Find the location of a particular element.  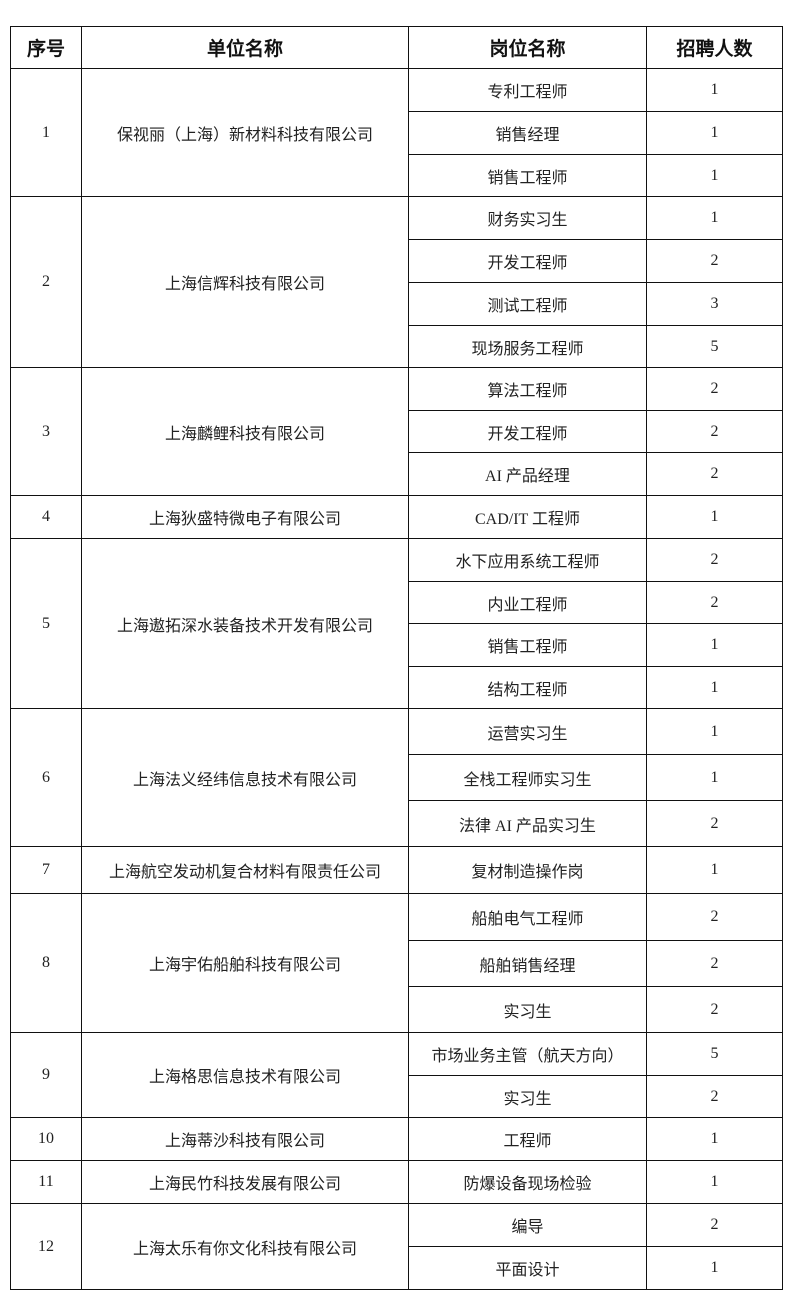

table-row: 1 保视丽（上海）新材料科技有限公司 专利工程师 1 is located at coordinates (396, 132).